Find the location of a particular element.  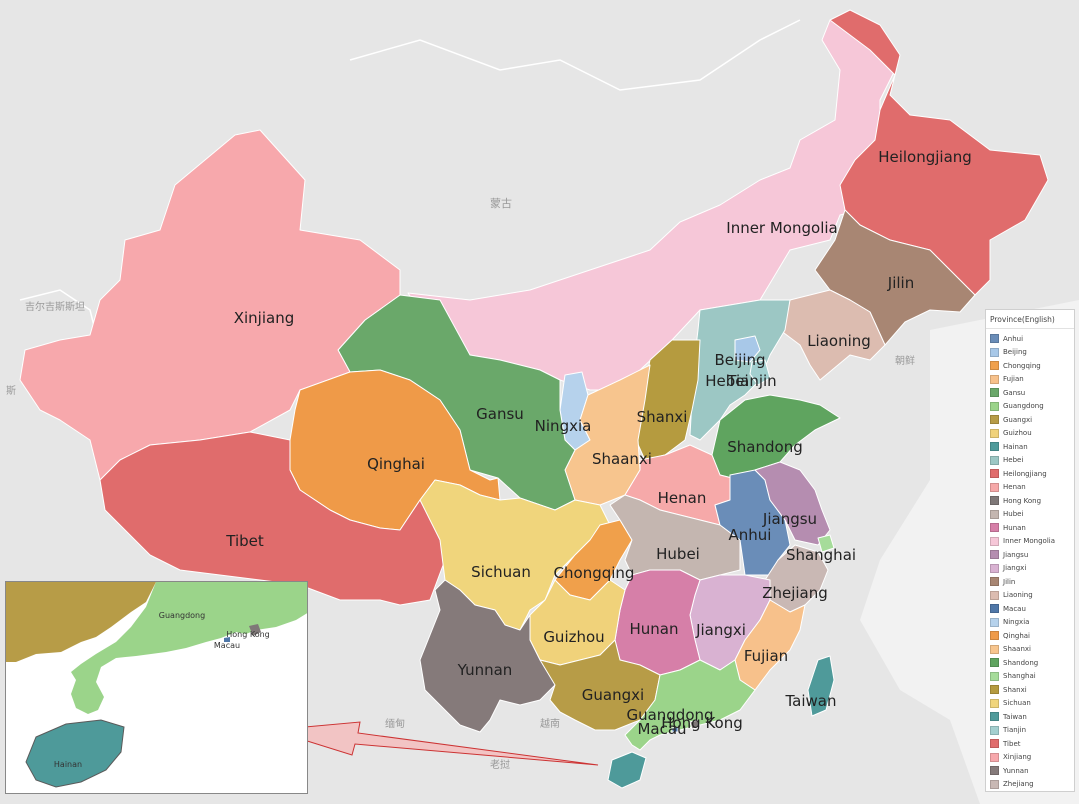

legend-label: Xinjiang is located at coordinates (1017, 757).